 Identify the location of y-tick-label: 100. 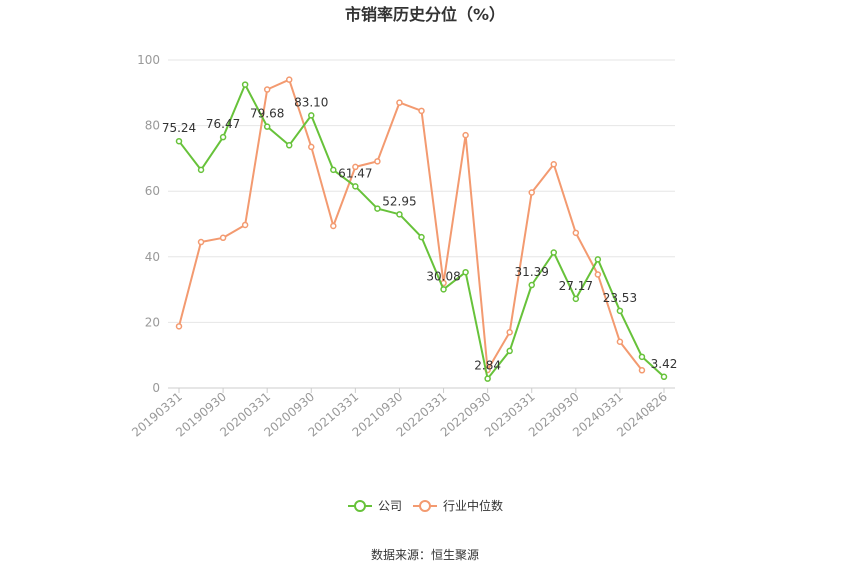
(148, 60).